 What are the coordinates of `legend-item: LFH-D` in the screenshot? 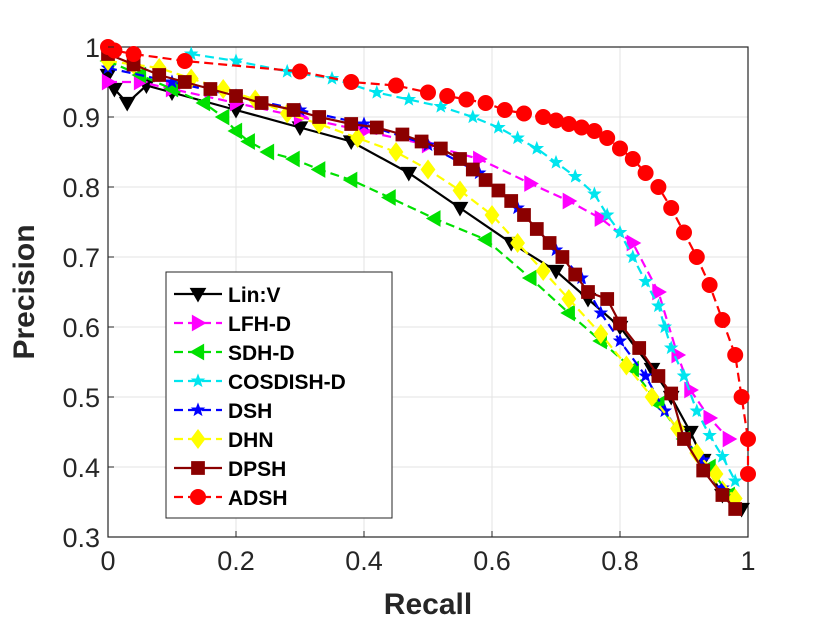 It's located at (232, 324).